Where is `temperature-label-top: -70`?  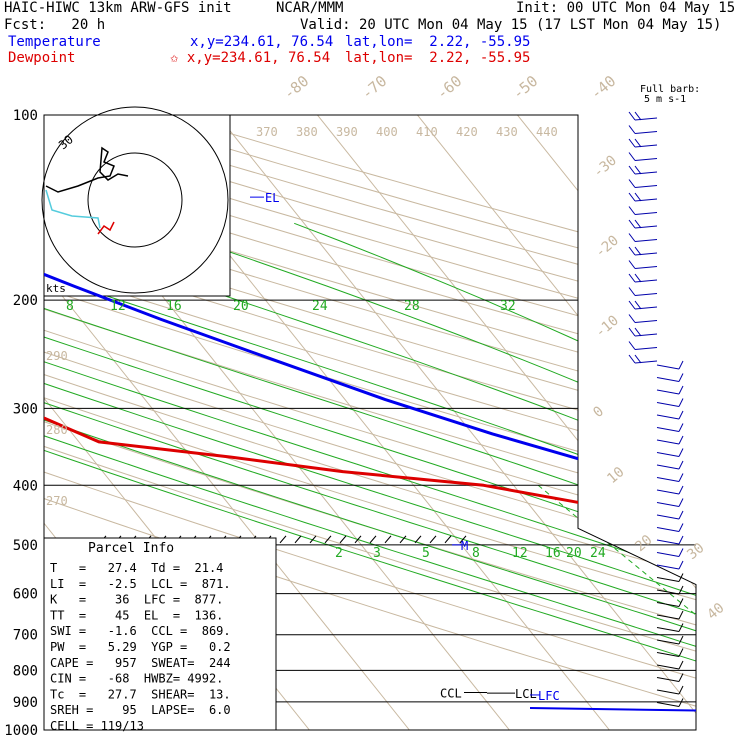
temperature-label-top: -70 is located at coordinates (374, 87).